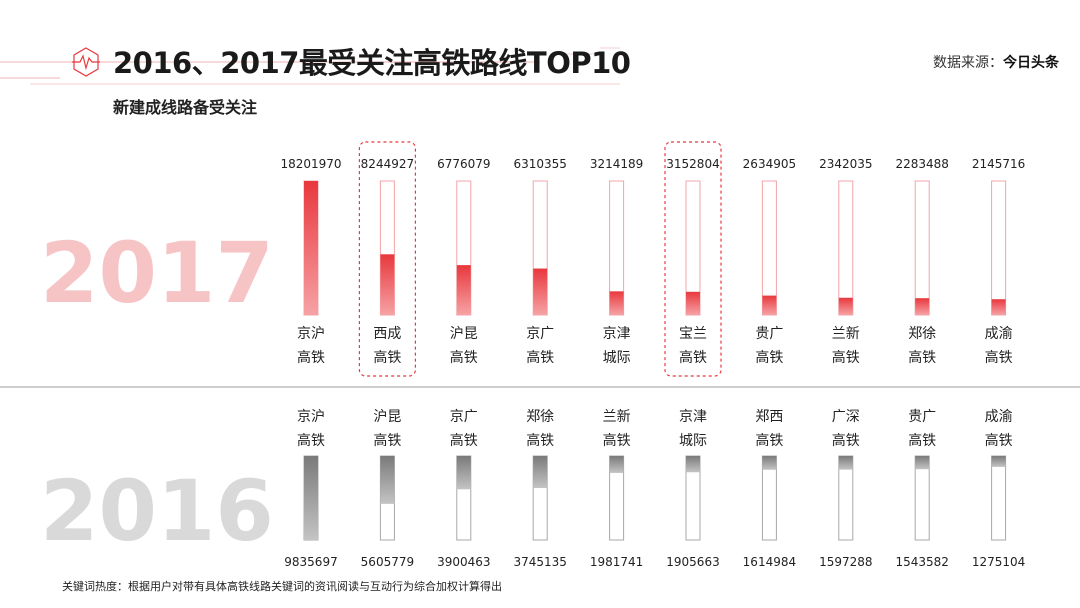 Image resolution: width=1080 pixels, height=608 pixels. What do you see at coordinates (922, 417) in the screenshot?
I see `category-label-2016: 贵广` at bounding box center [922, 417].